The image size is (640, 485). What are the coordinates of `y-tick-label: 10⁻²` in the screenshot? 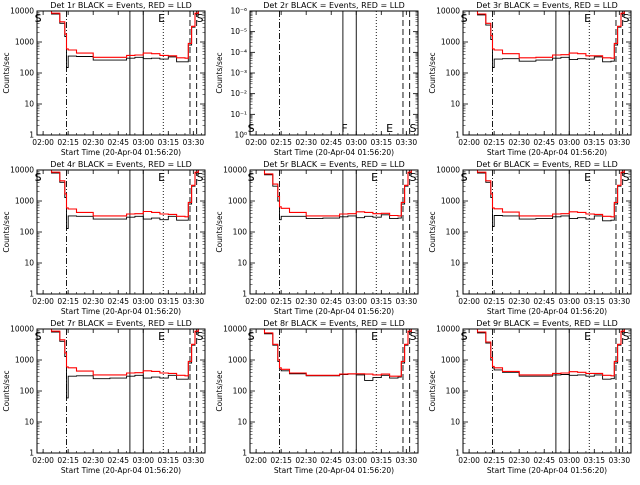 It's located at (238, 93).